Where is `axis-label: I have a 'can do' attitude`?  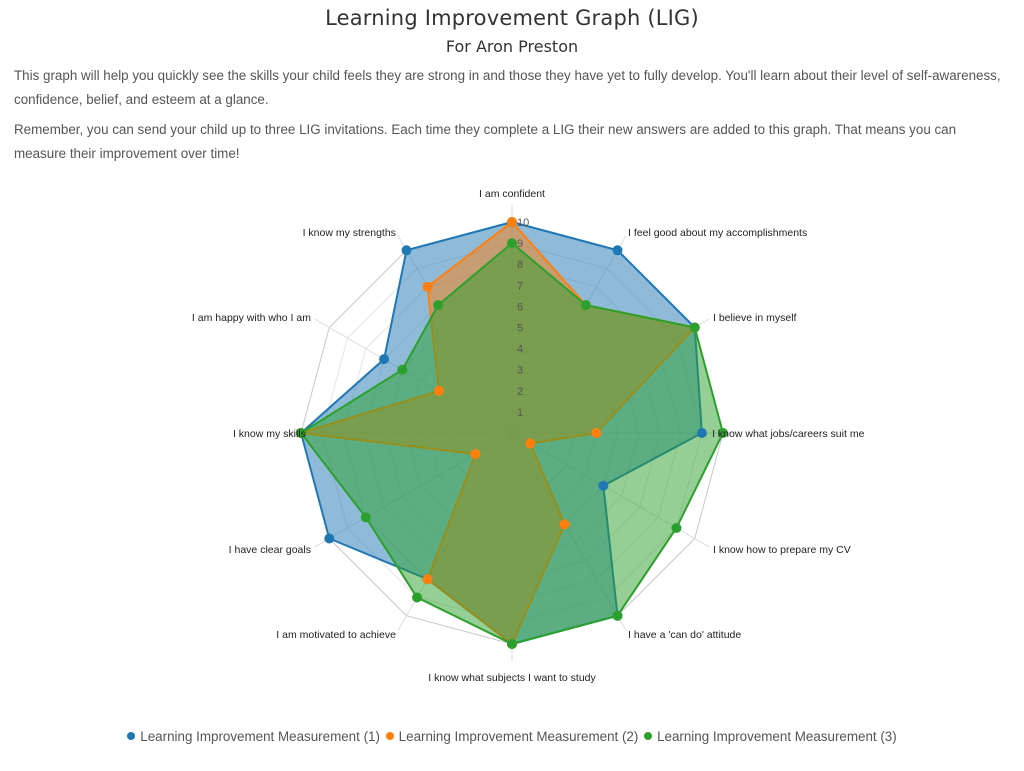
axis-label: I have a 'can do' attitude is located at coordinates (684, 635).